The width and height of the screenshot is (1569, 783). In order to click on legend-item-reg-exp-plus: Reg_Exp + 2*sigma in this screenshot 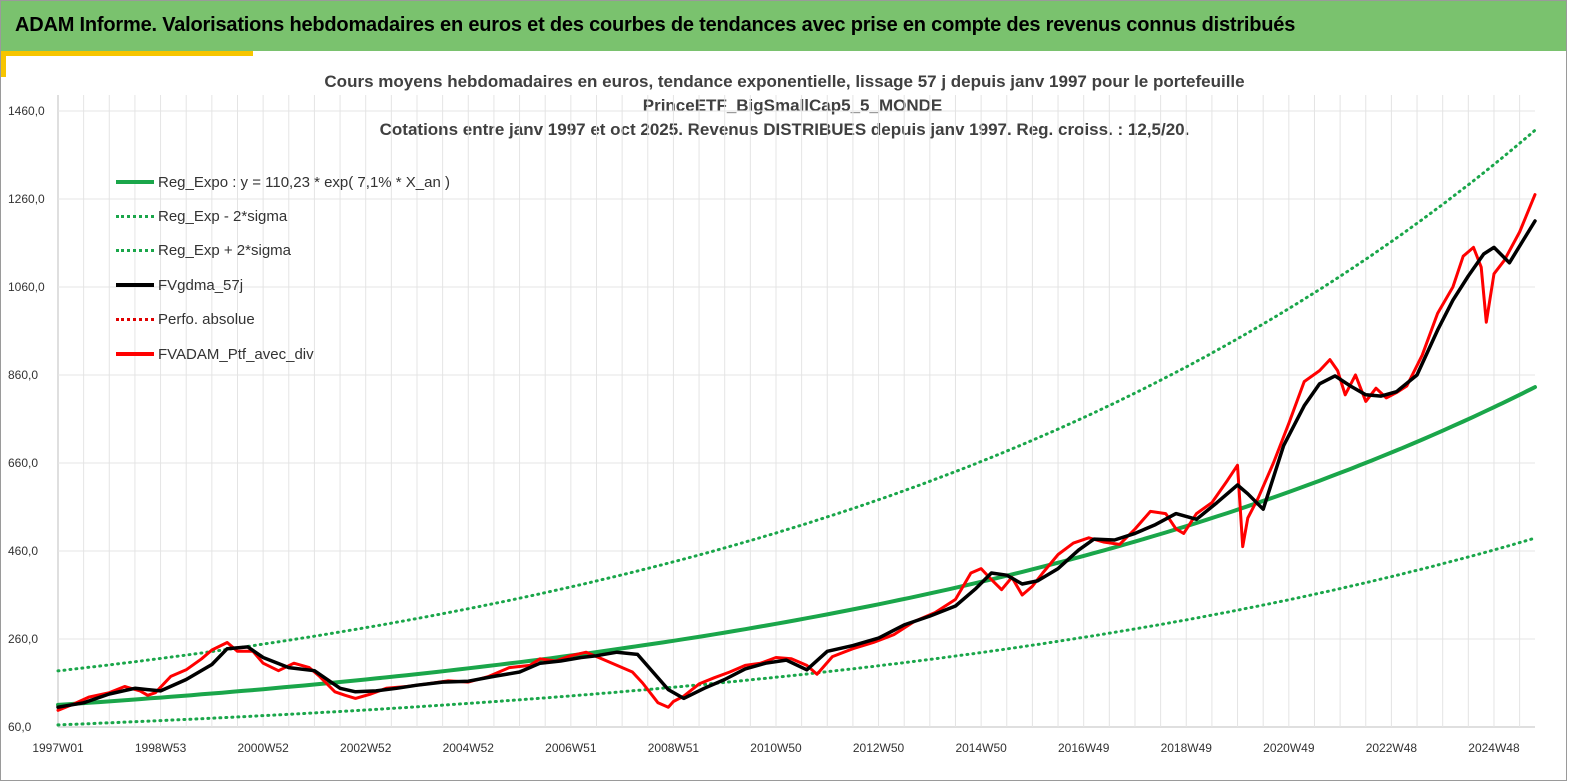, I will do `click(283, 251)`.